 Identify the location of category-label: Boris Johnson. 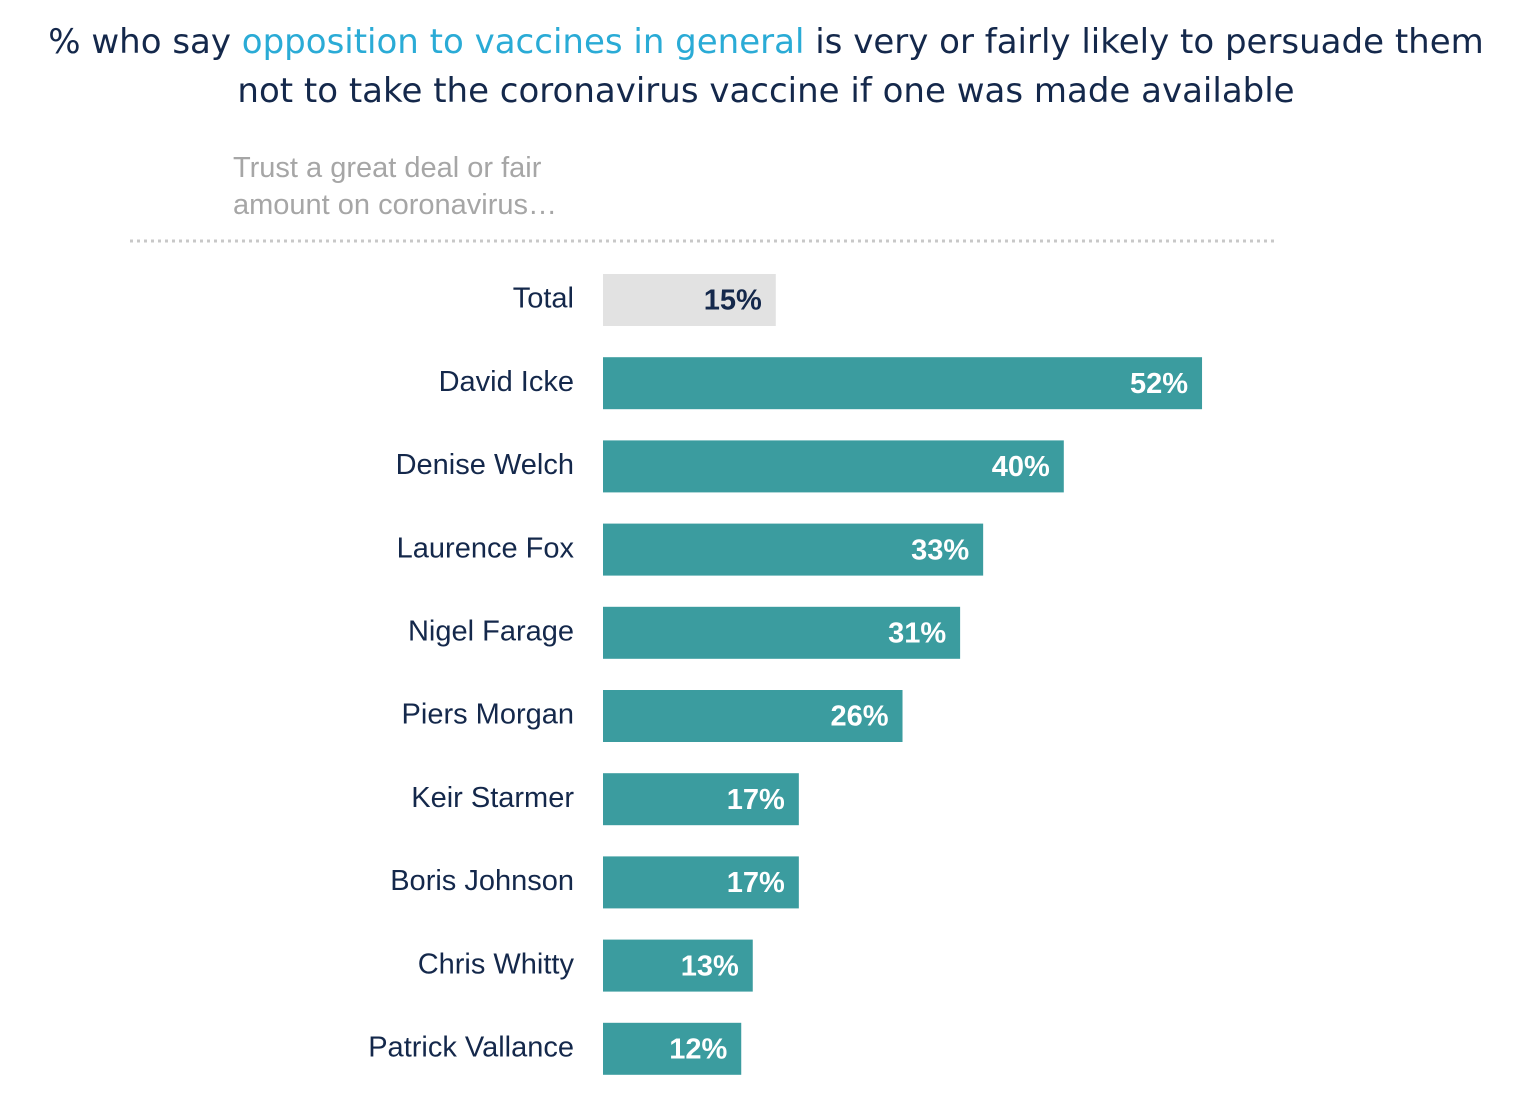
(482, 881).